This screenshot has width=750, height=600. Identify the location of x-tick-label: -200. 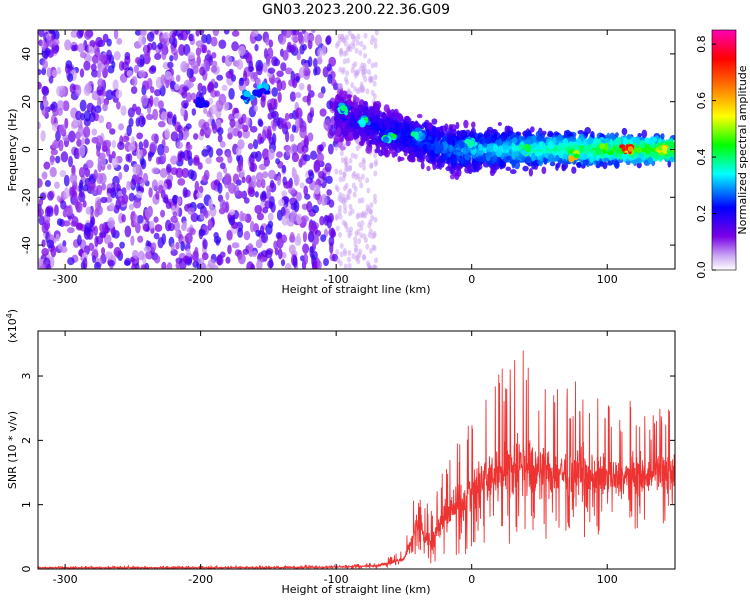
(200, 279).